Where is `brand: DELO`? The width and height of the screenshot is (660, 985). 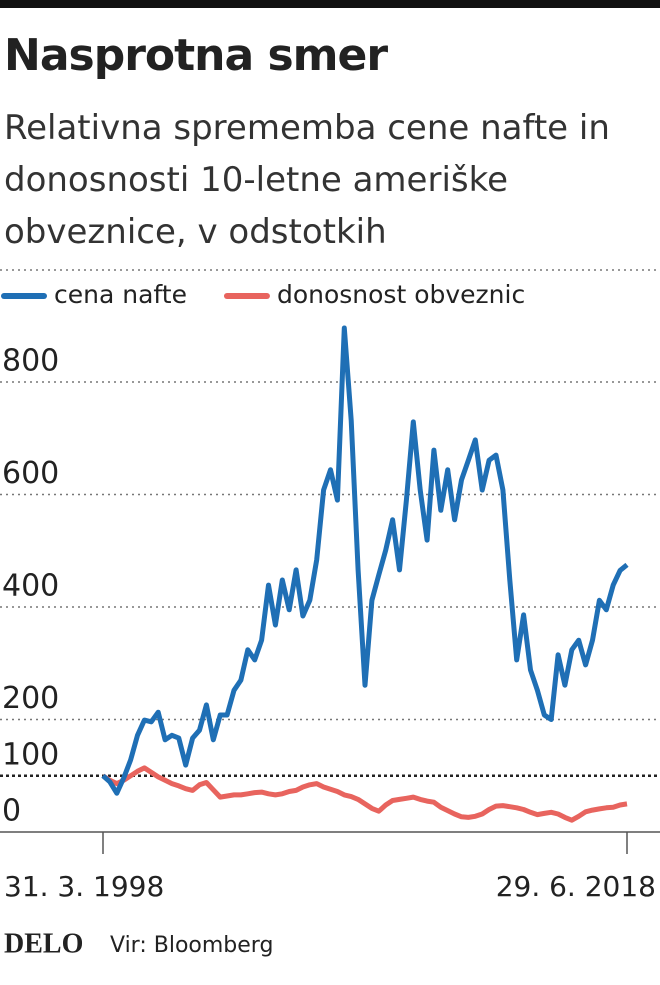 brand: DELO is located at coordinates (43, 943).